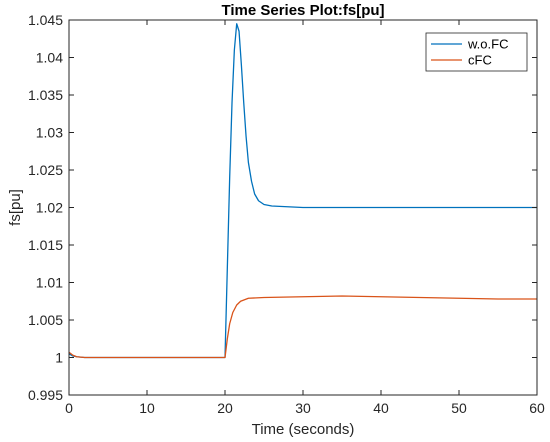  I want to click on x-axis-label: Time (seconds), so click(303, 429).